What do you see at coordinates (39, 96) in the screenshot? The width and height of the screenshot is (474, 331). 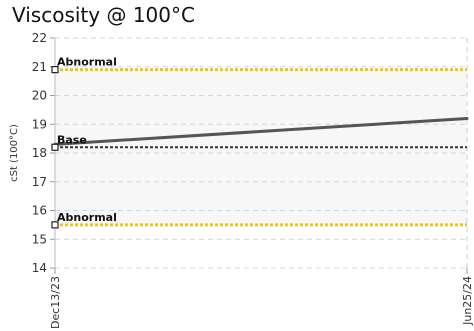 I see `y-tick-label: 20` at bounding box center [39, 96].